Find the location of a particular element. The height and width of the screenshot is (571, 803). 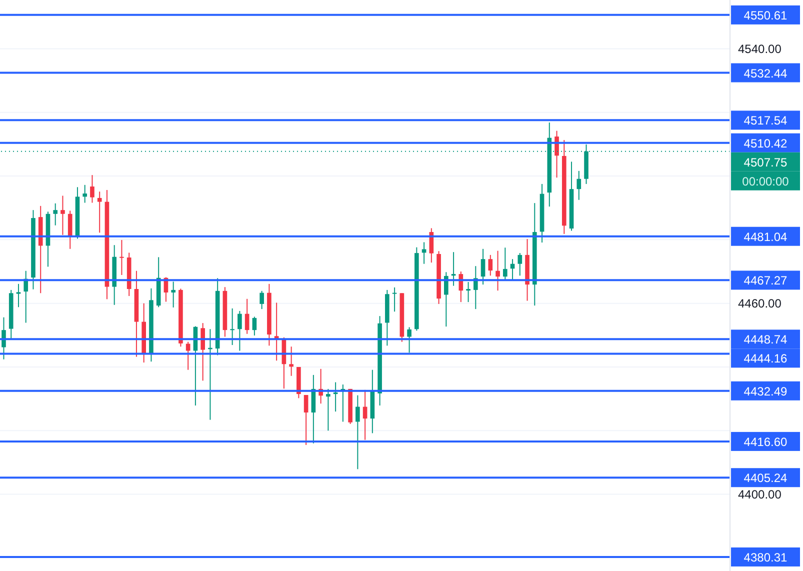

y-tick-label: 4540.00 is located at coordinates (760, 49).